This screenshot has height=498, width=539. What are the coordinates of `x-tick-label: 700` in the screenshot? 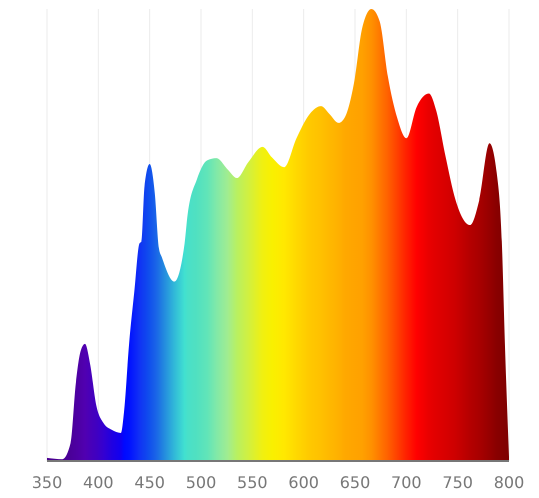 It's located at (406, 482).